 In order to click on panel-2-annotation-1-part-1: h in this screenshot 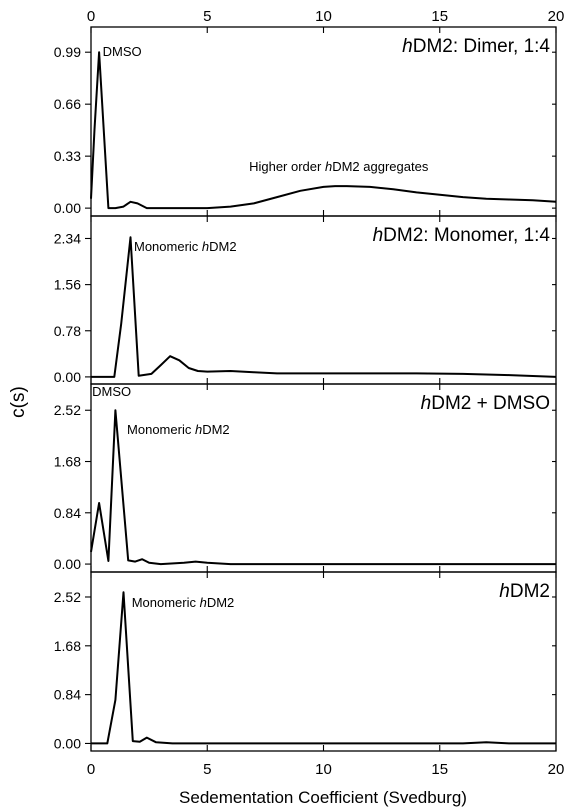, I will do `click(205, 246)`.